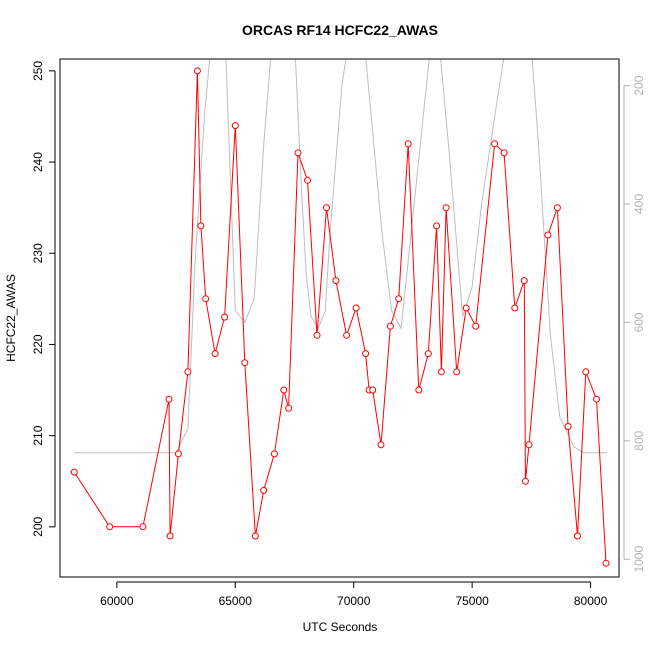  I want to click on y2-tick-label: 600, so click(639, 322).